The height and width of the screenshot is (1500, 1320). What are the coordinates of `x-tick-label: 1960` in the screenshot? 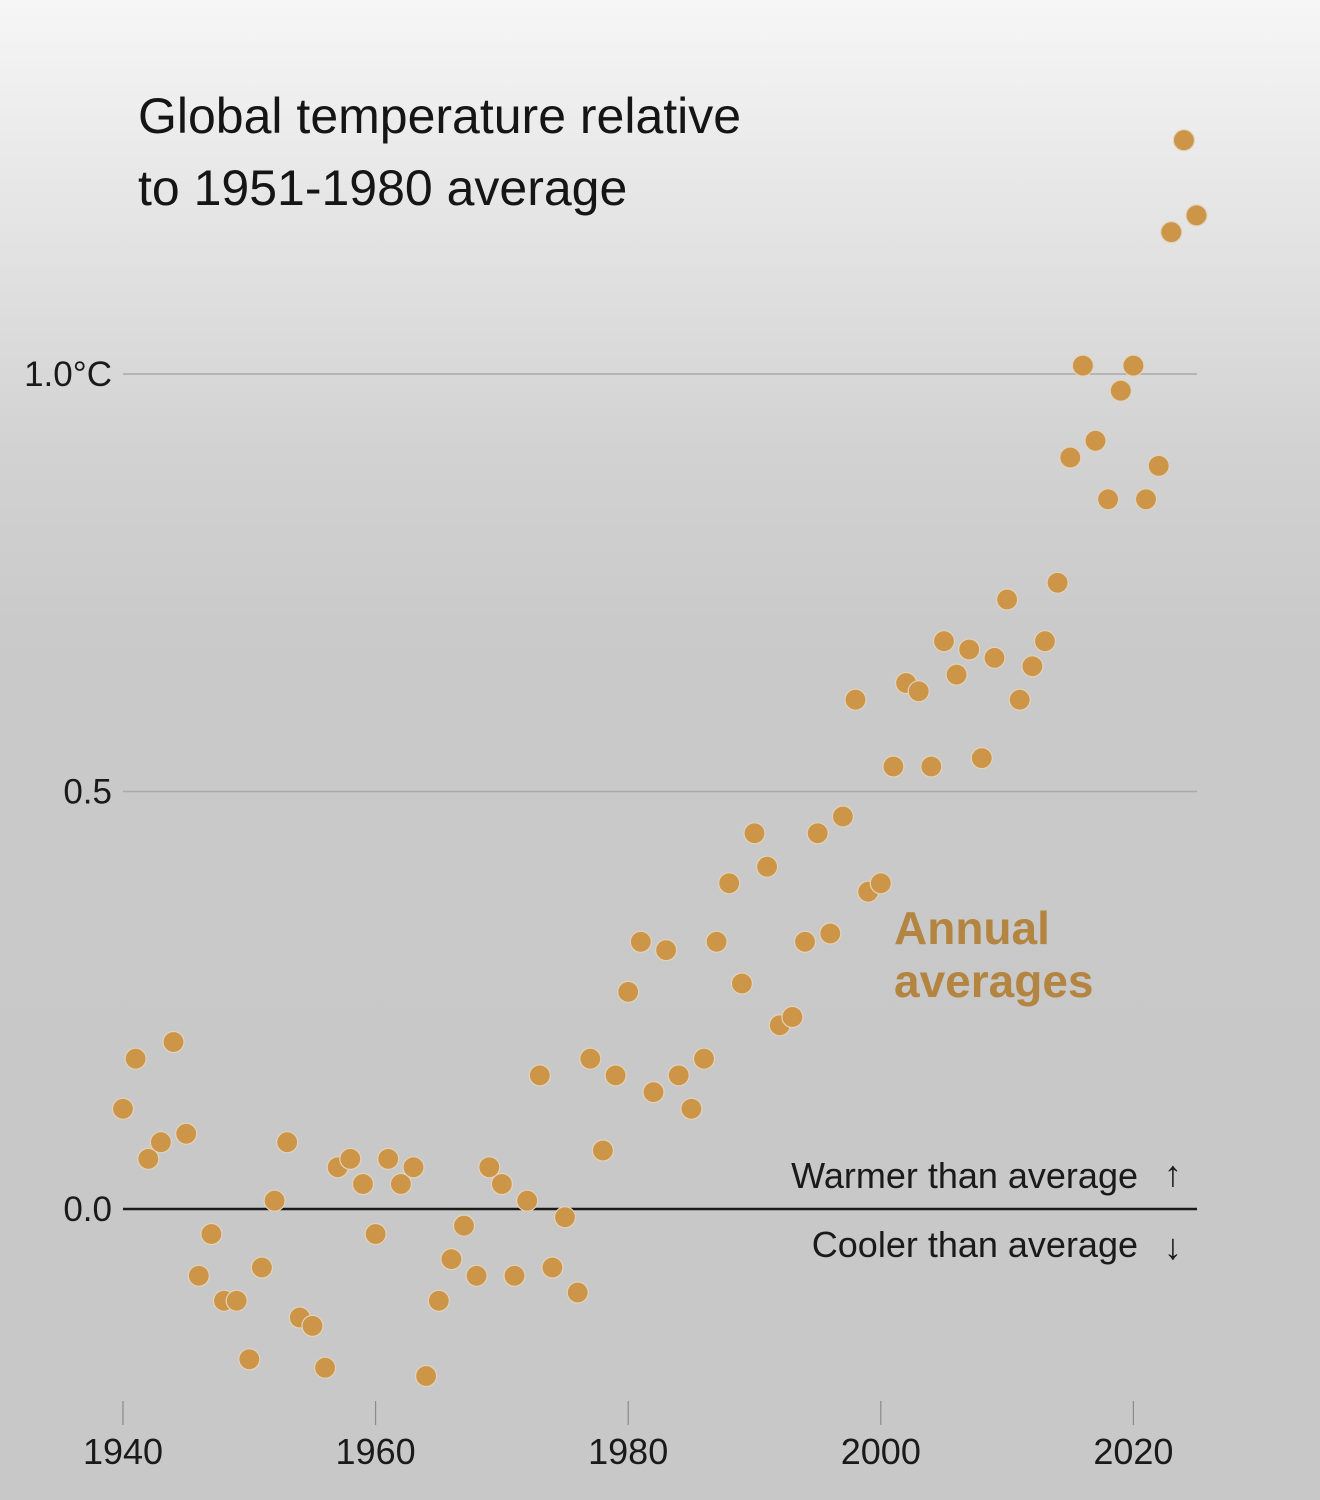 It's located at (376, 1451).